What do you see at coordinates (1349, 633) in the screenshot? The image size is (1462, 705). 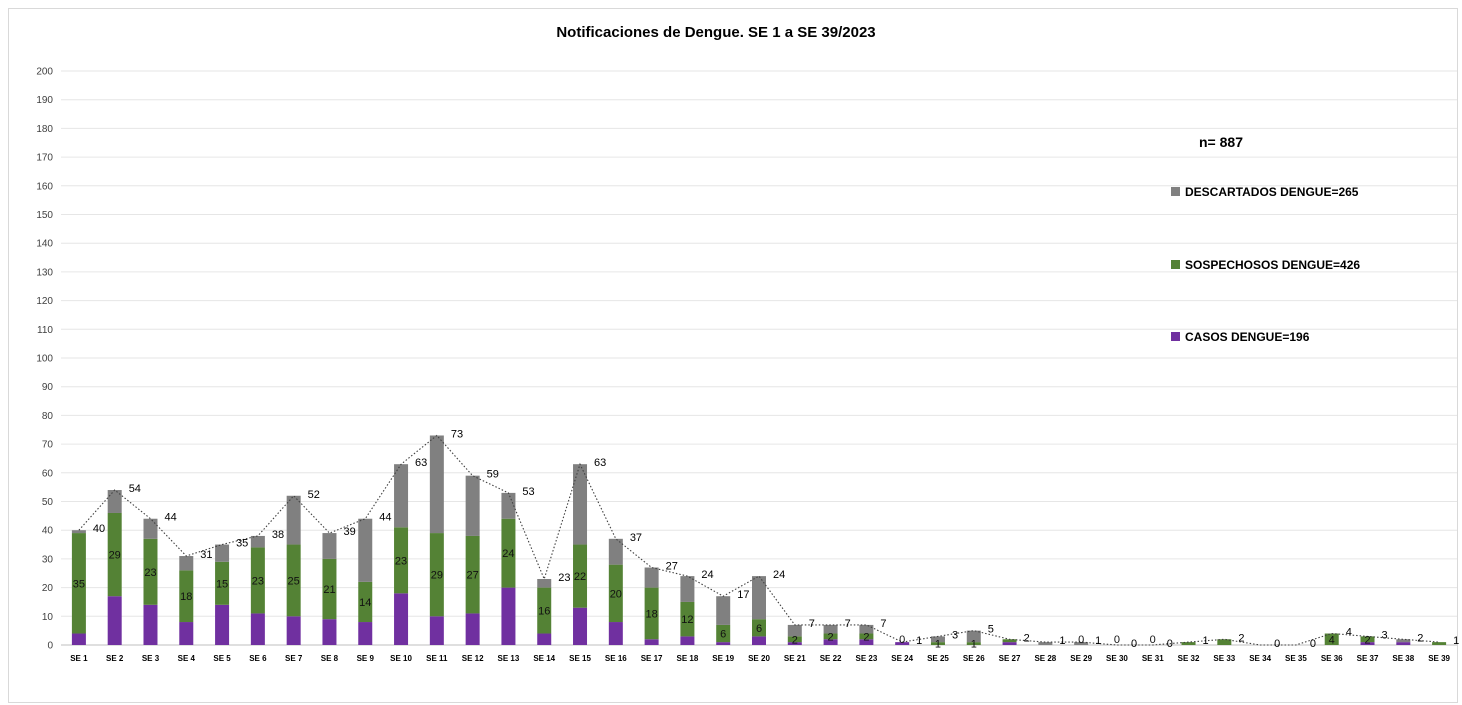 I see `total-data-label: 4` at bounding box center [1349, 633].